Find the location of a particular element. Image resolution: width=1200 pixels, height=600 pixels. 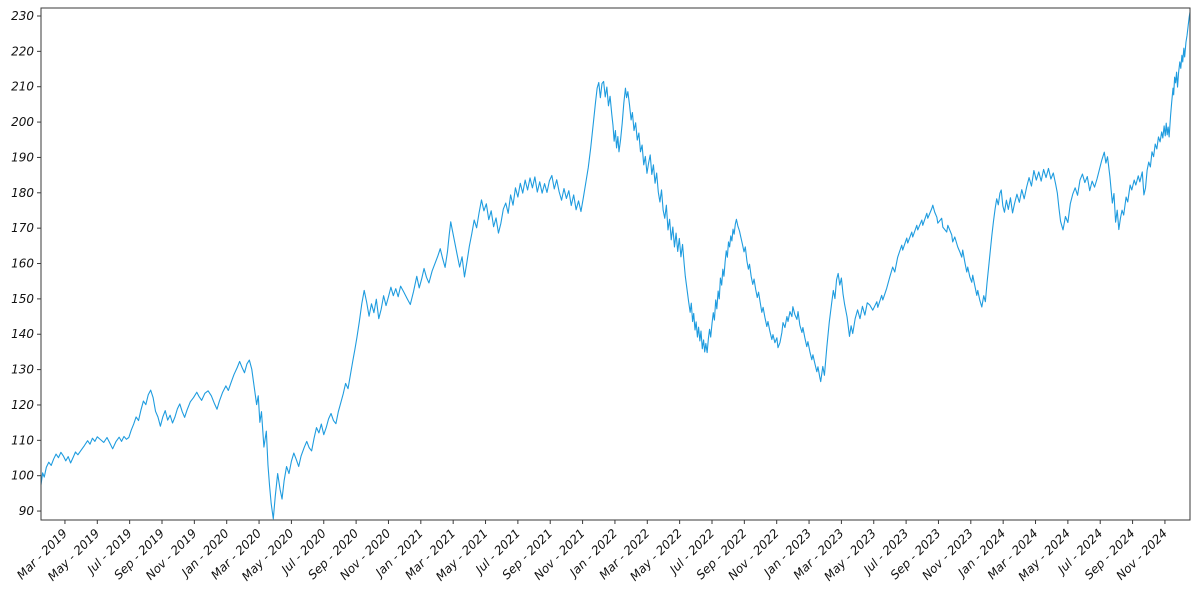

y-tick-label: 100 is located at coordinates (22, 476).